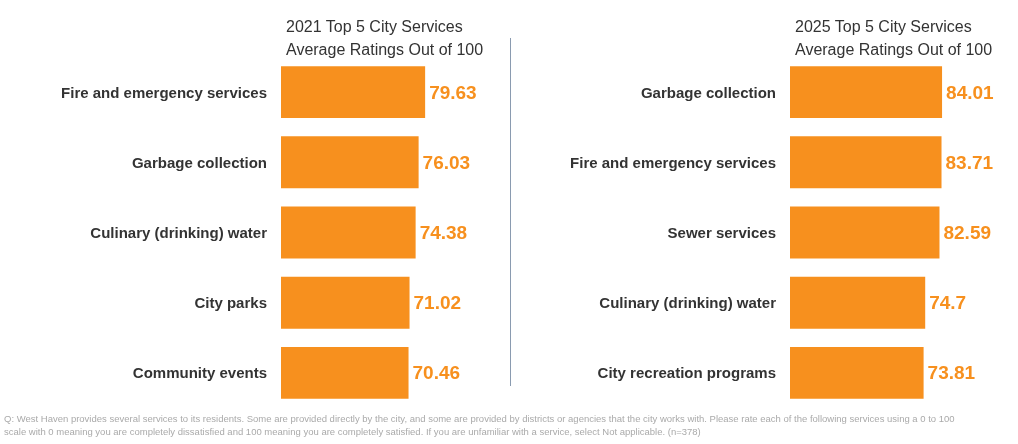 This screenshot has width=1018, height=444. I want to click on data-label: 70.46, so click(436, 373).